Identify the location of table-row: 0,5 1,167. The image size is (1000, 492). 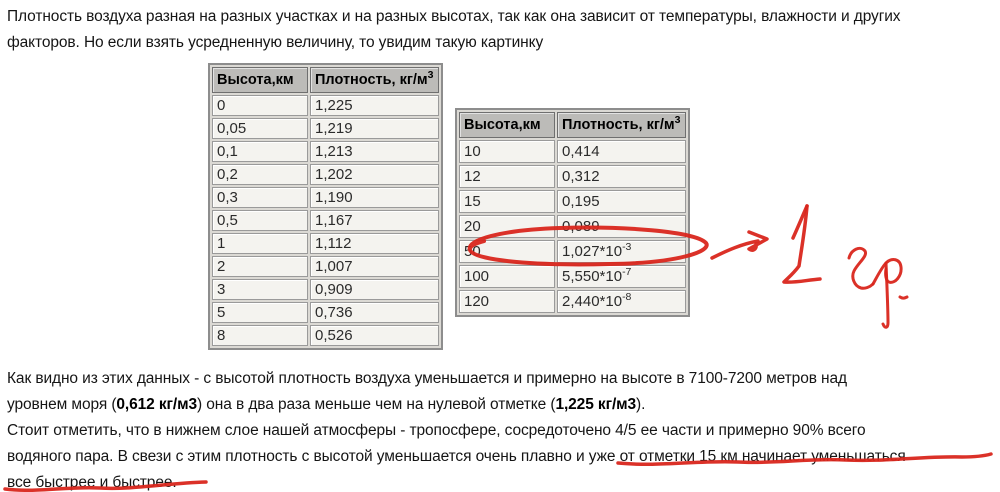
(325, 220).